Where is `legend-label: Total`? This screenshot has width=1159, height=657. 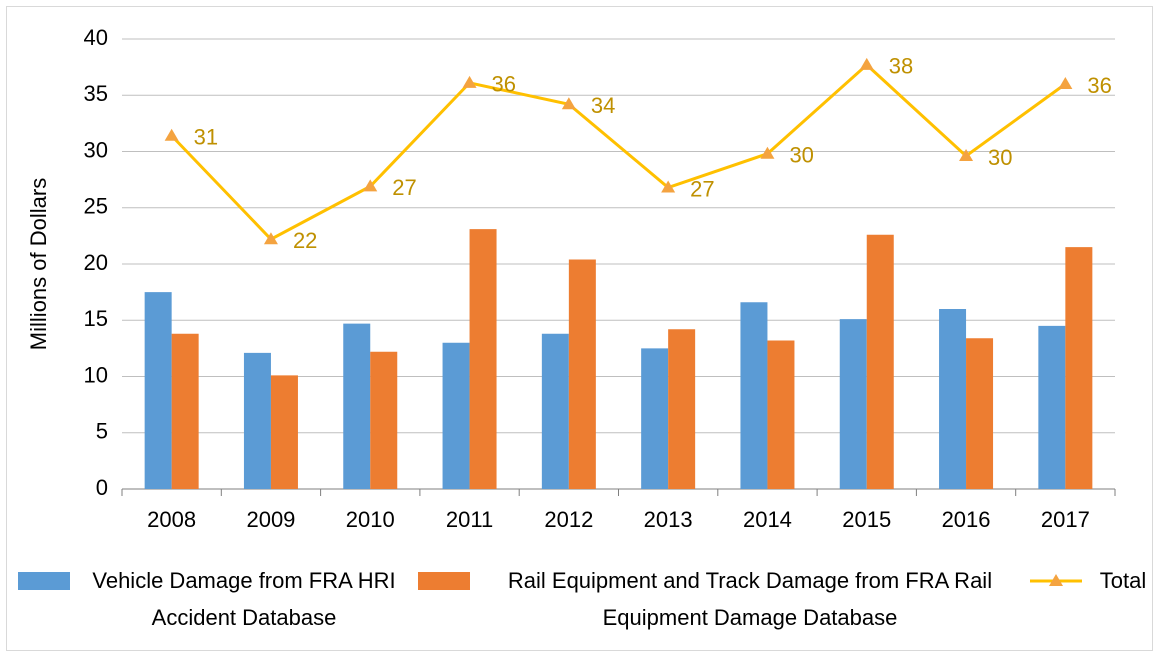
legend-label: Total is located at coordinates (1123, 580).